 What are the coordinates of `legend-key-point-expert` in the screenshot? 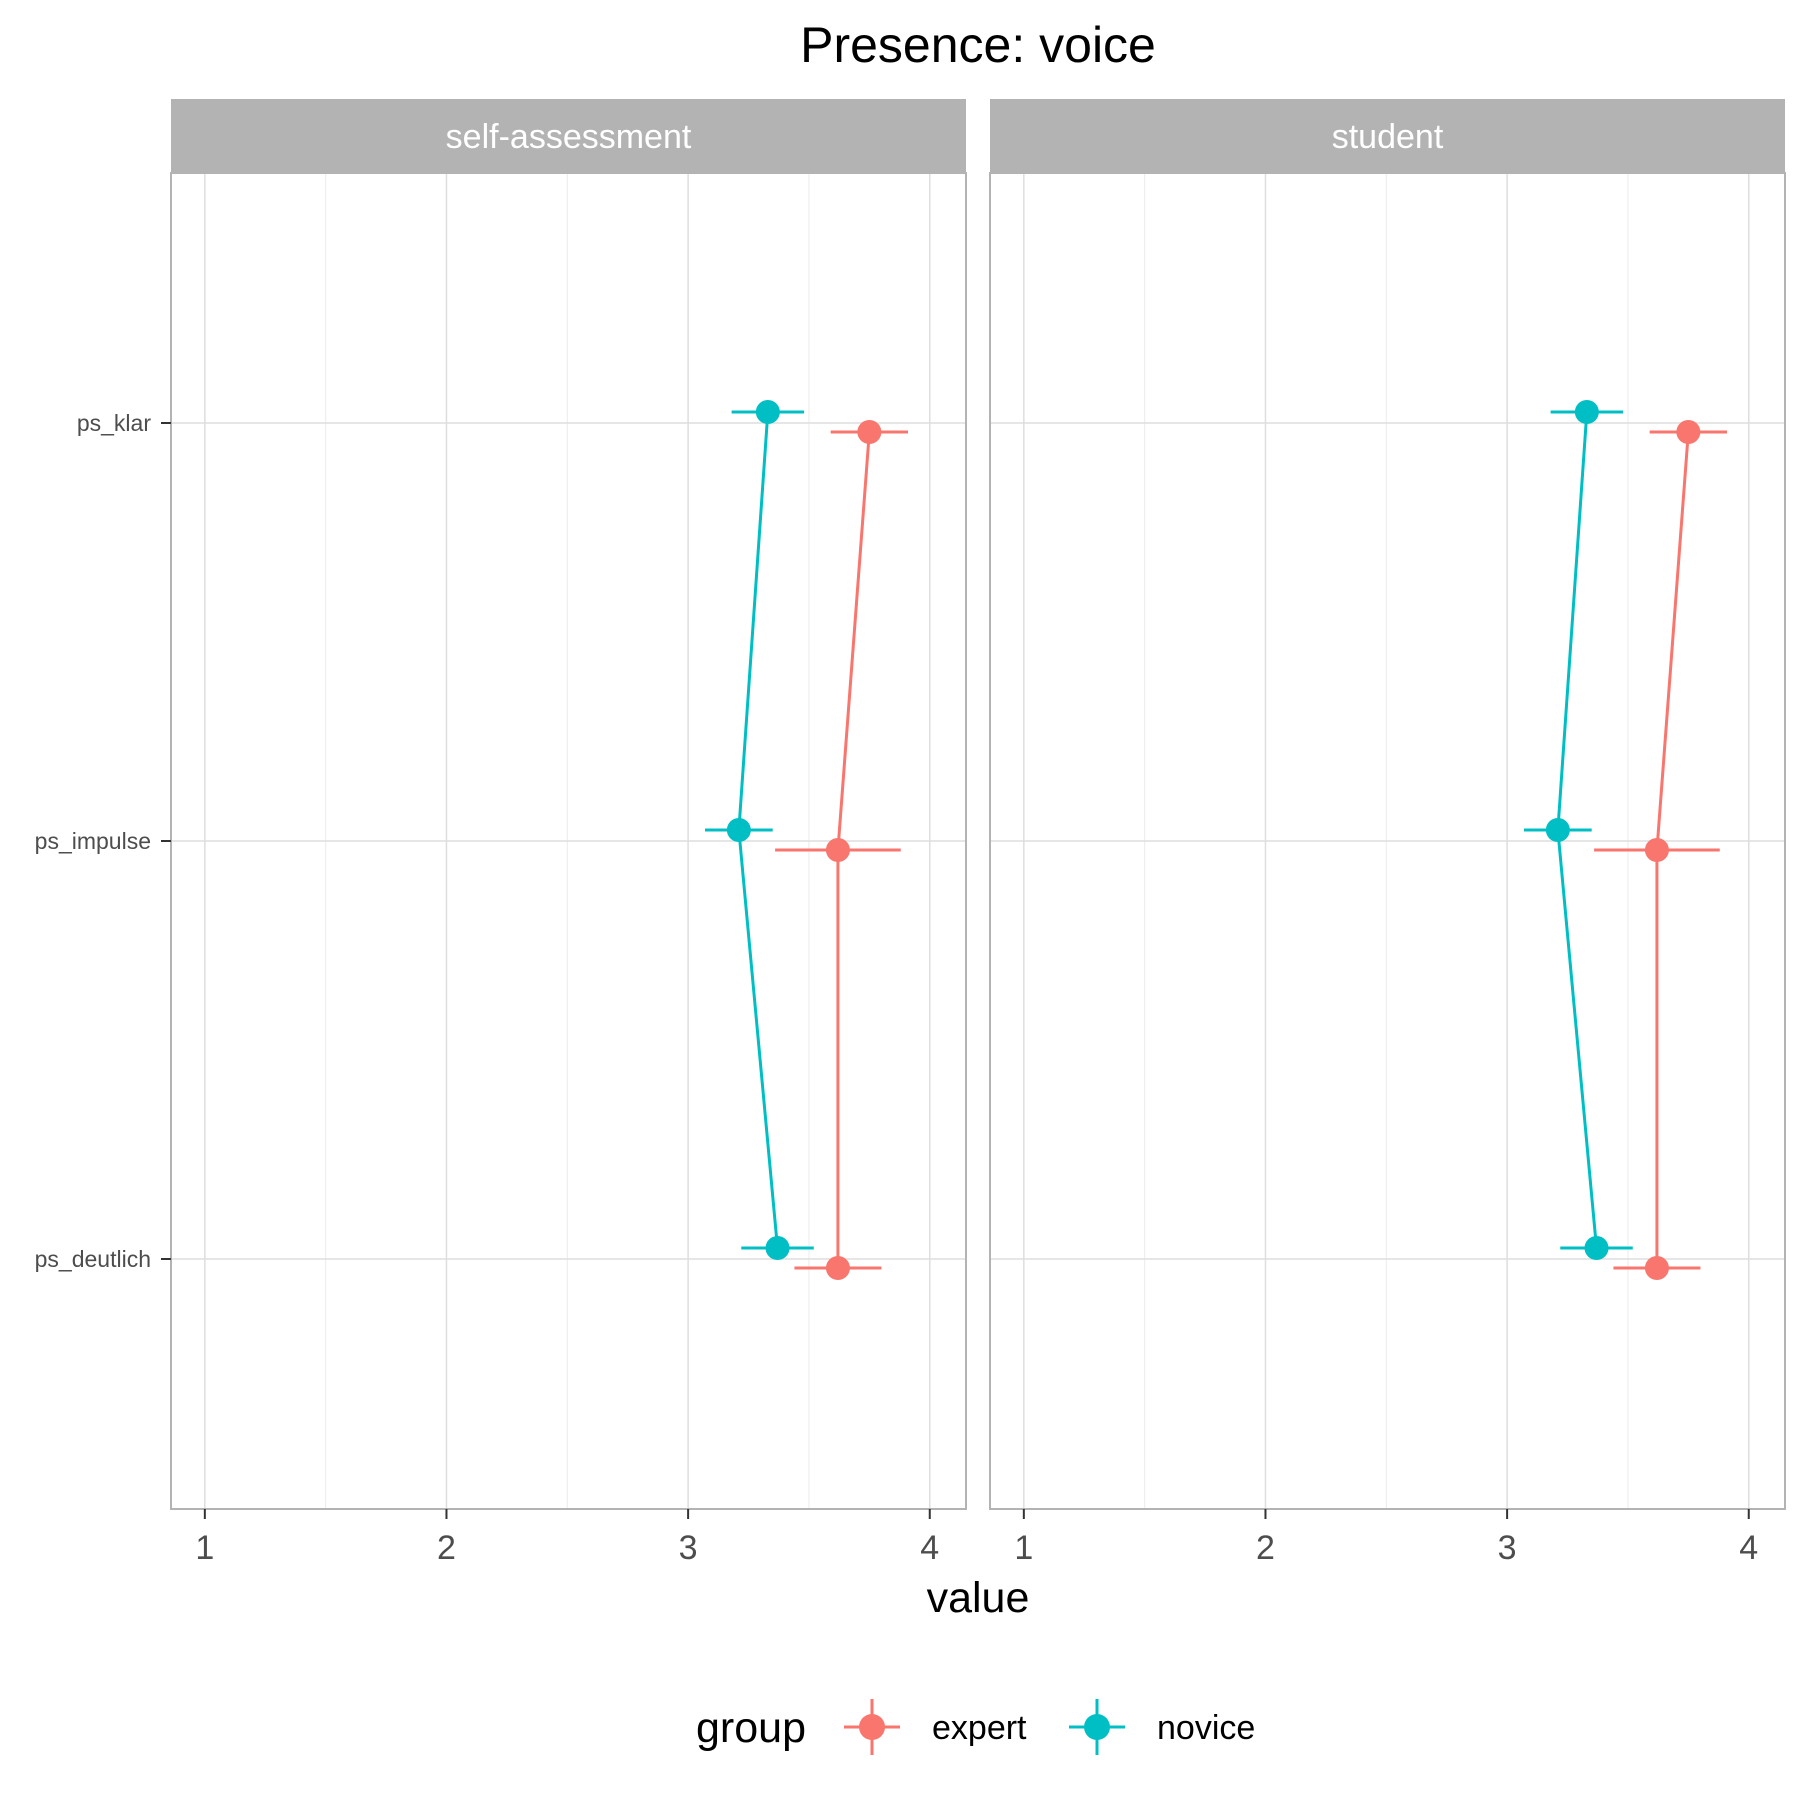 It's located at (872, 1727).